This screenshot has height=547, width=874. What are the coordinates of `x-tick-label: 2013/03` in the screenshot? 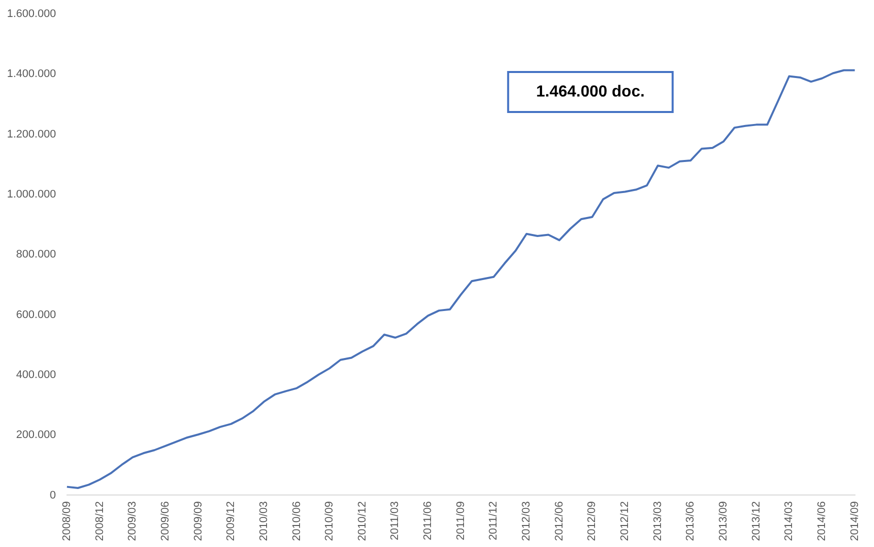 It's located at (658, 521).